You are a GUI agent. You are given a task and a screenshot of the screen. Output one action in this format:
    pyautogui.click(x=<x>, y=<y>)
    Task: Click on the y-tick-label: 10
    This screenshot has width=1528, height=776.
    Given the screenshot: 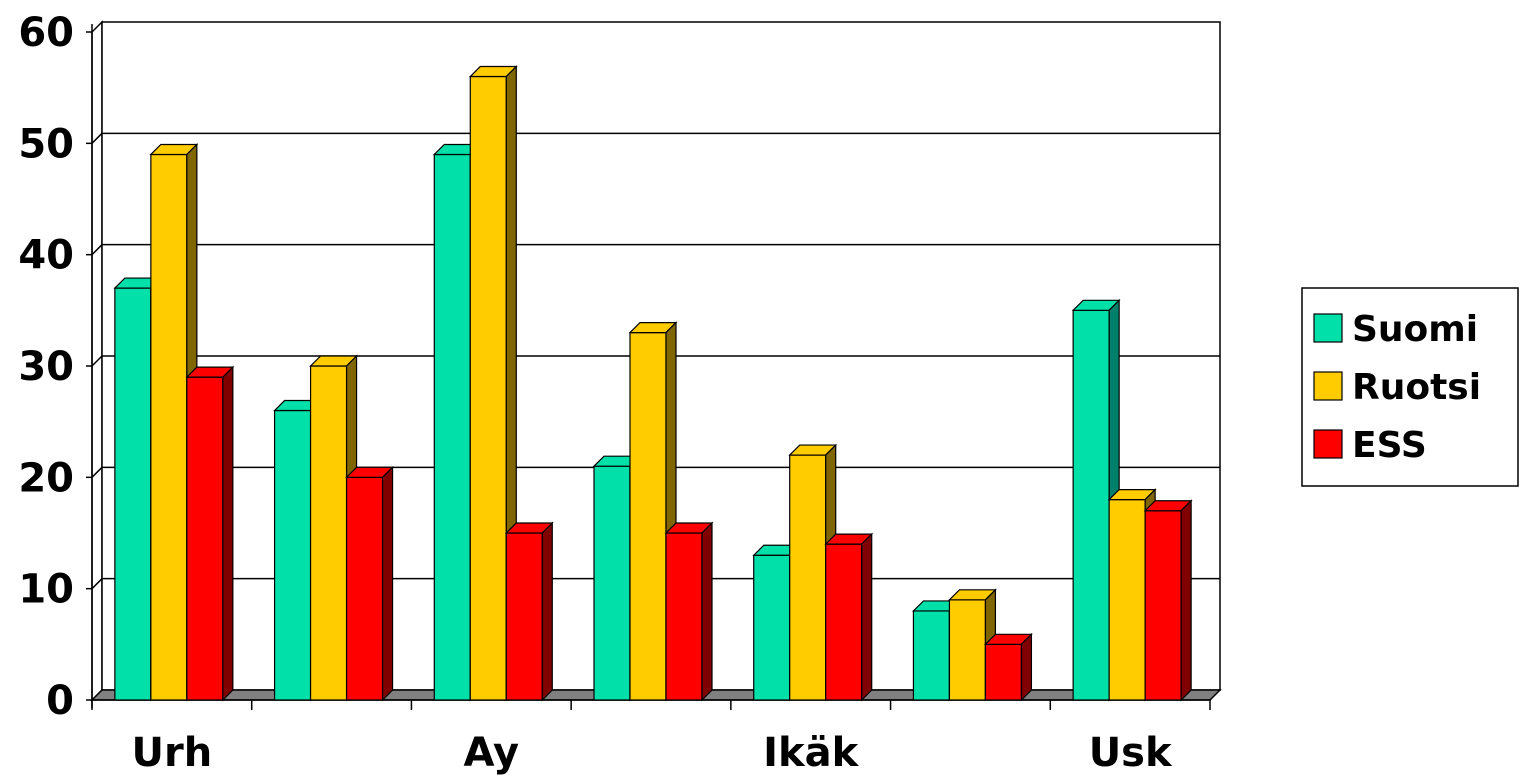 What is the action you would take?
    pyautogui.click(x=46, y=590)
    